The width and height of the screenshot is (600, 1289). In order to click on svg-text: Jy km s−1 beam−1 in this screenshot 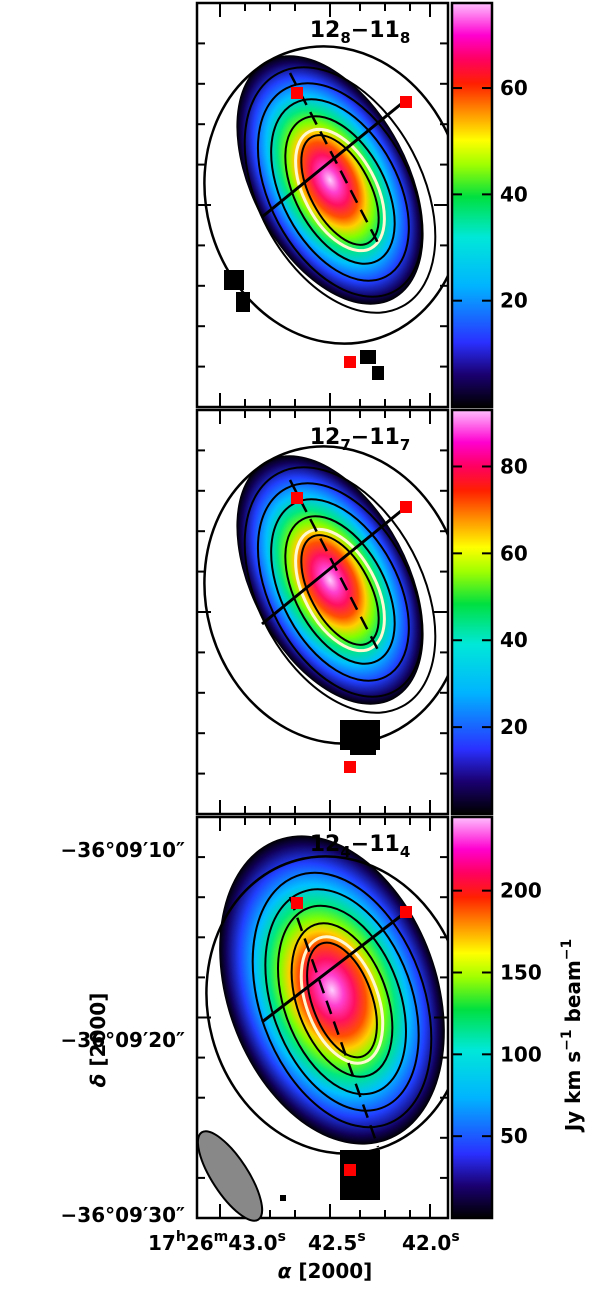, I will do `click(572, 1036)`.